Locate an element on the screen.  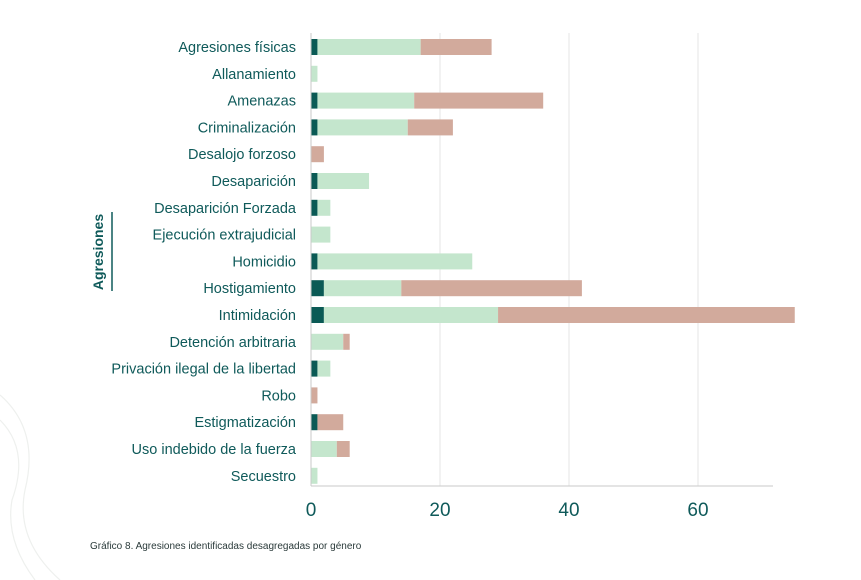
y-axis-title-group: Agresiones is located at coordinates (101, 251).